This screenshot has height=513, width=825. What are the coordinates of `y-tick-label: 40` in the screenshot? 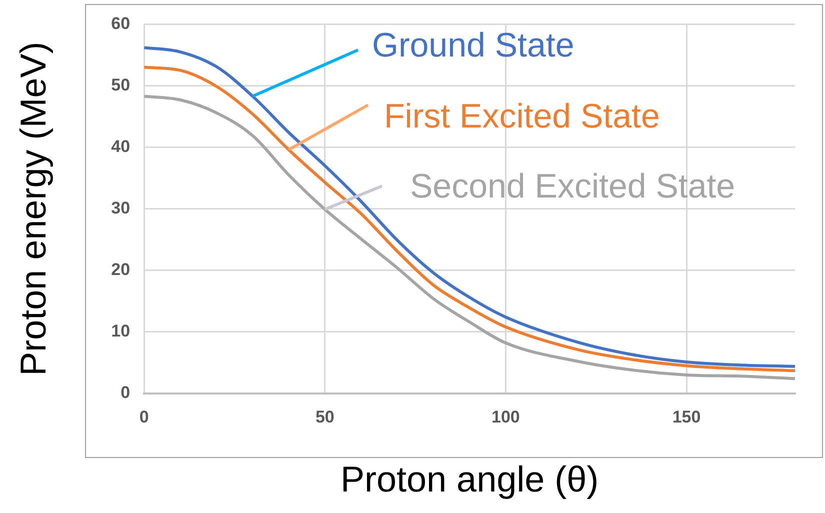 It's located at (120, 146).